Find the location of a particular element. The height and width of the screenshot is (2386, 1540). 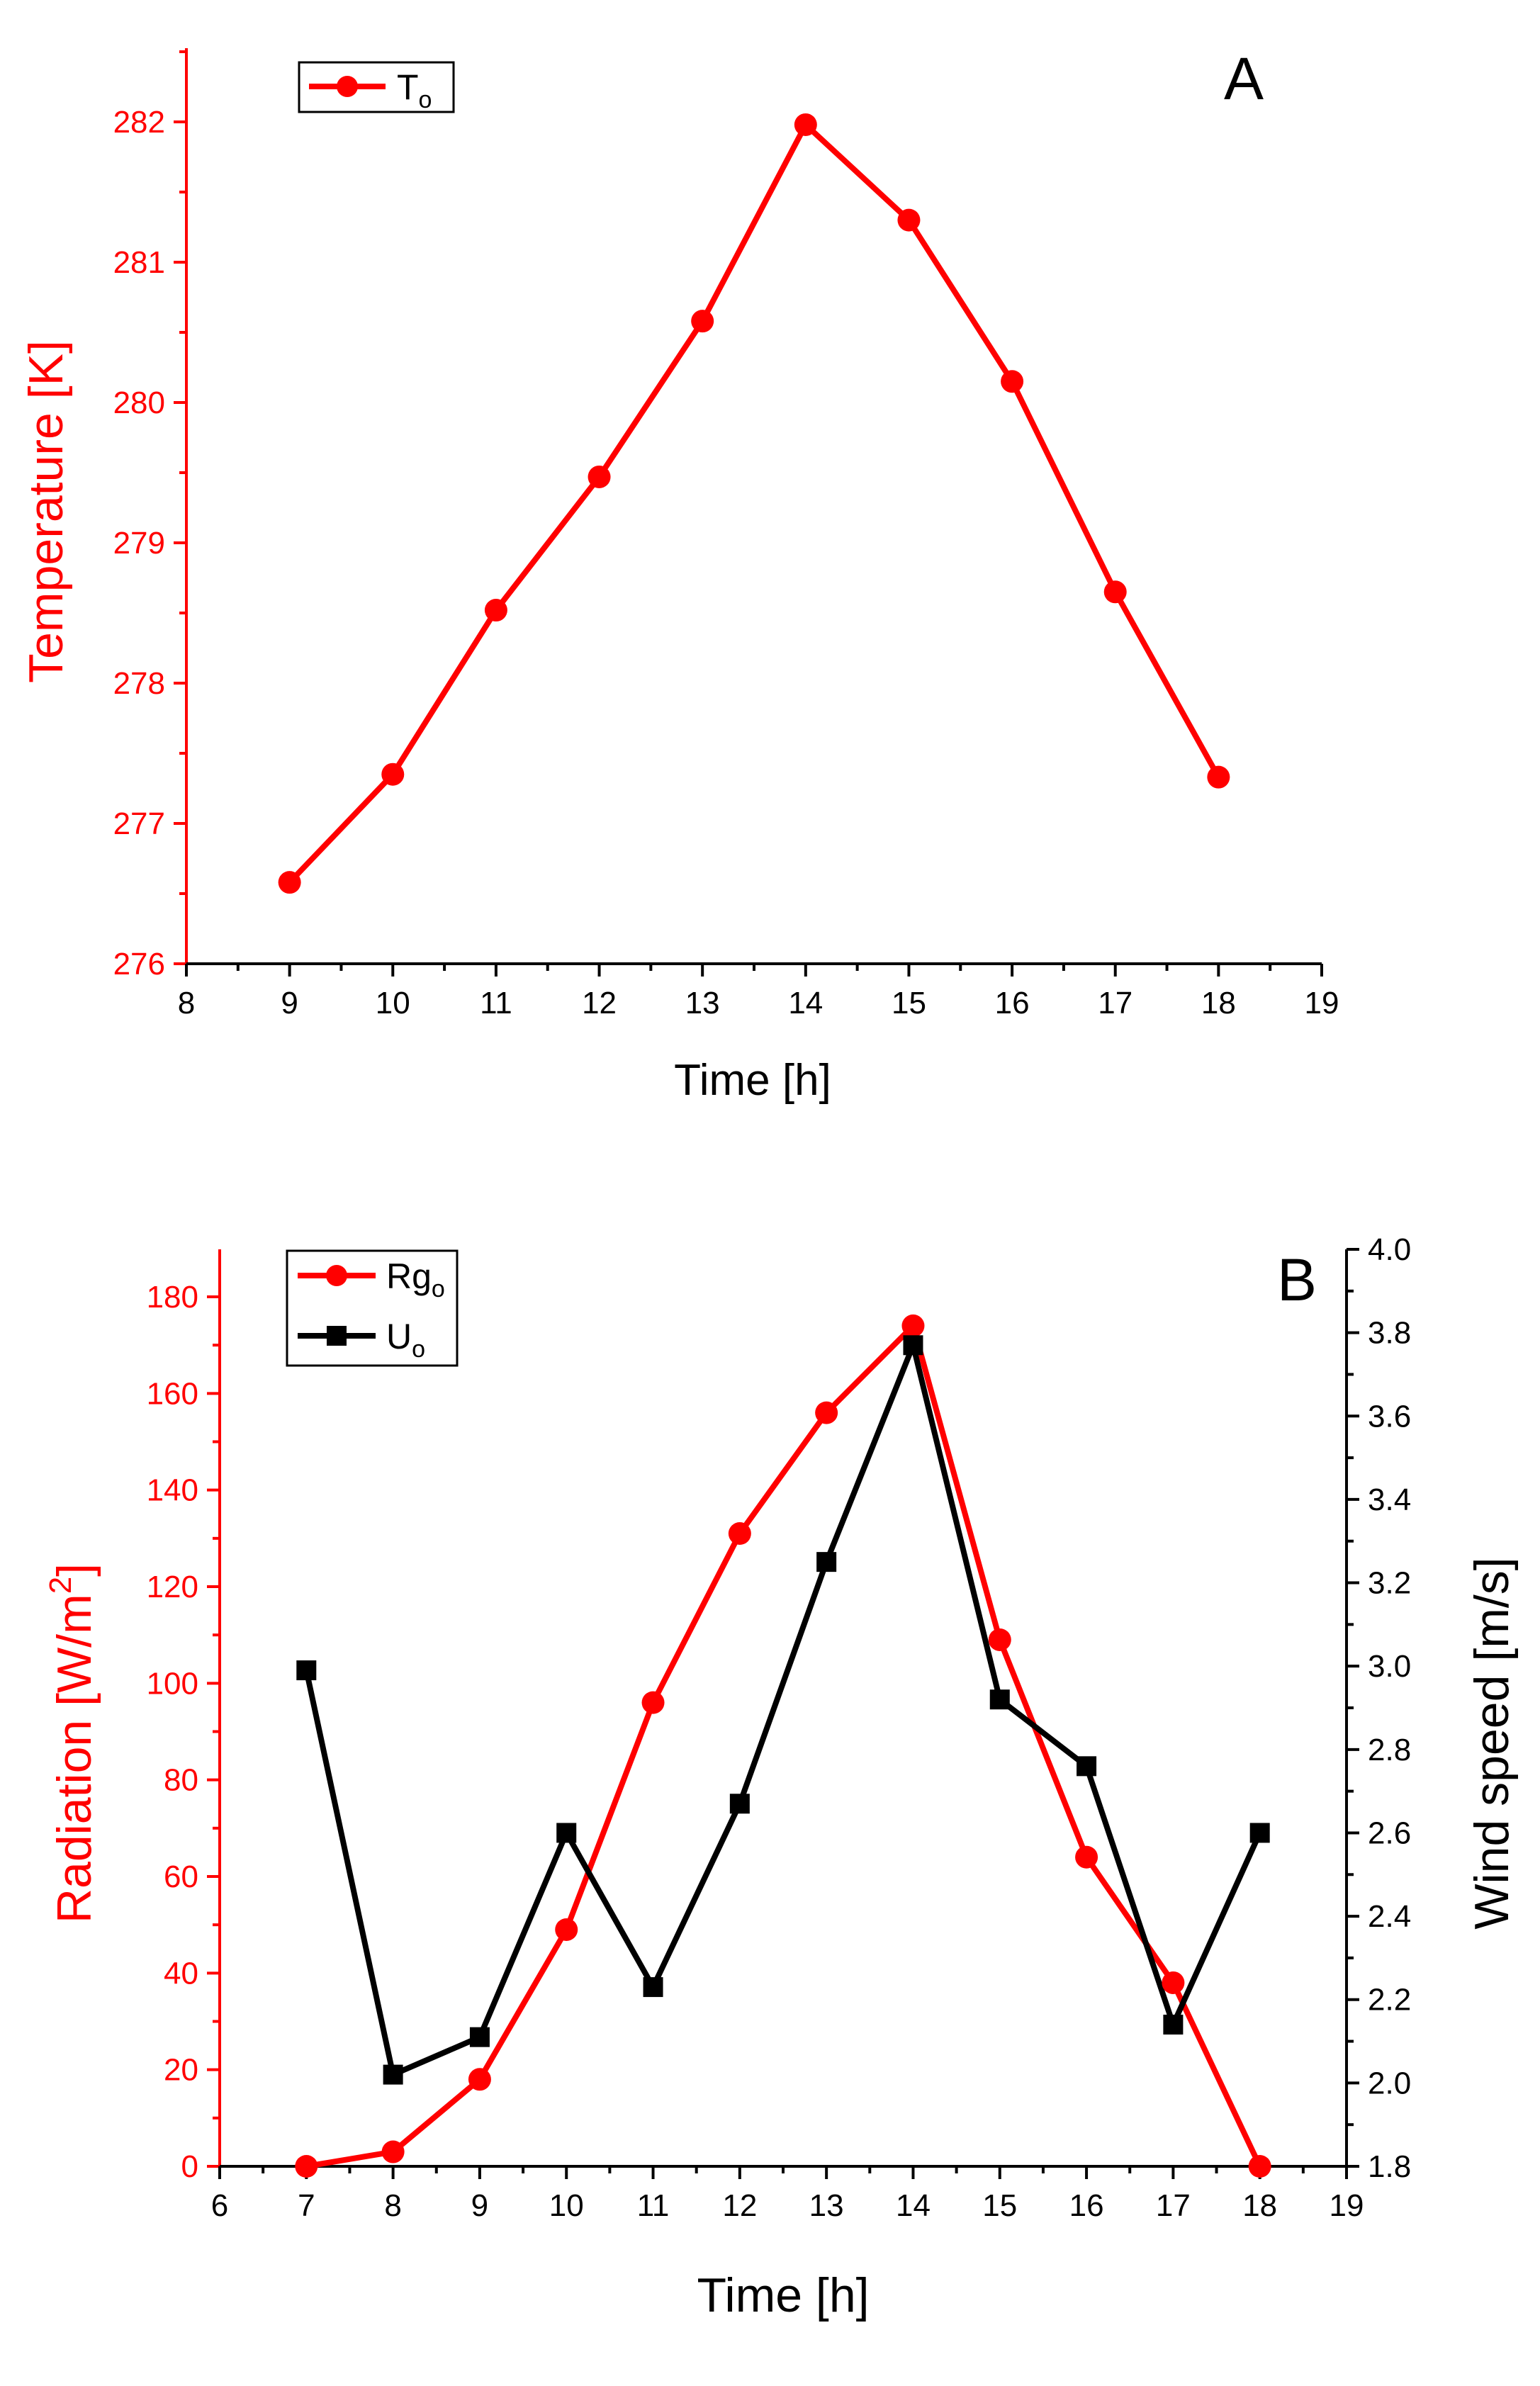

panel-a-x-ticks: 8 9 10 11 12 13 14 15 16 17 18 19 is located at coordinates (758, 992).